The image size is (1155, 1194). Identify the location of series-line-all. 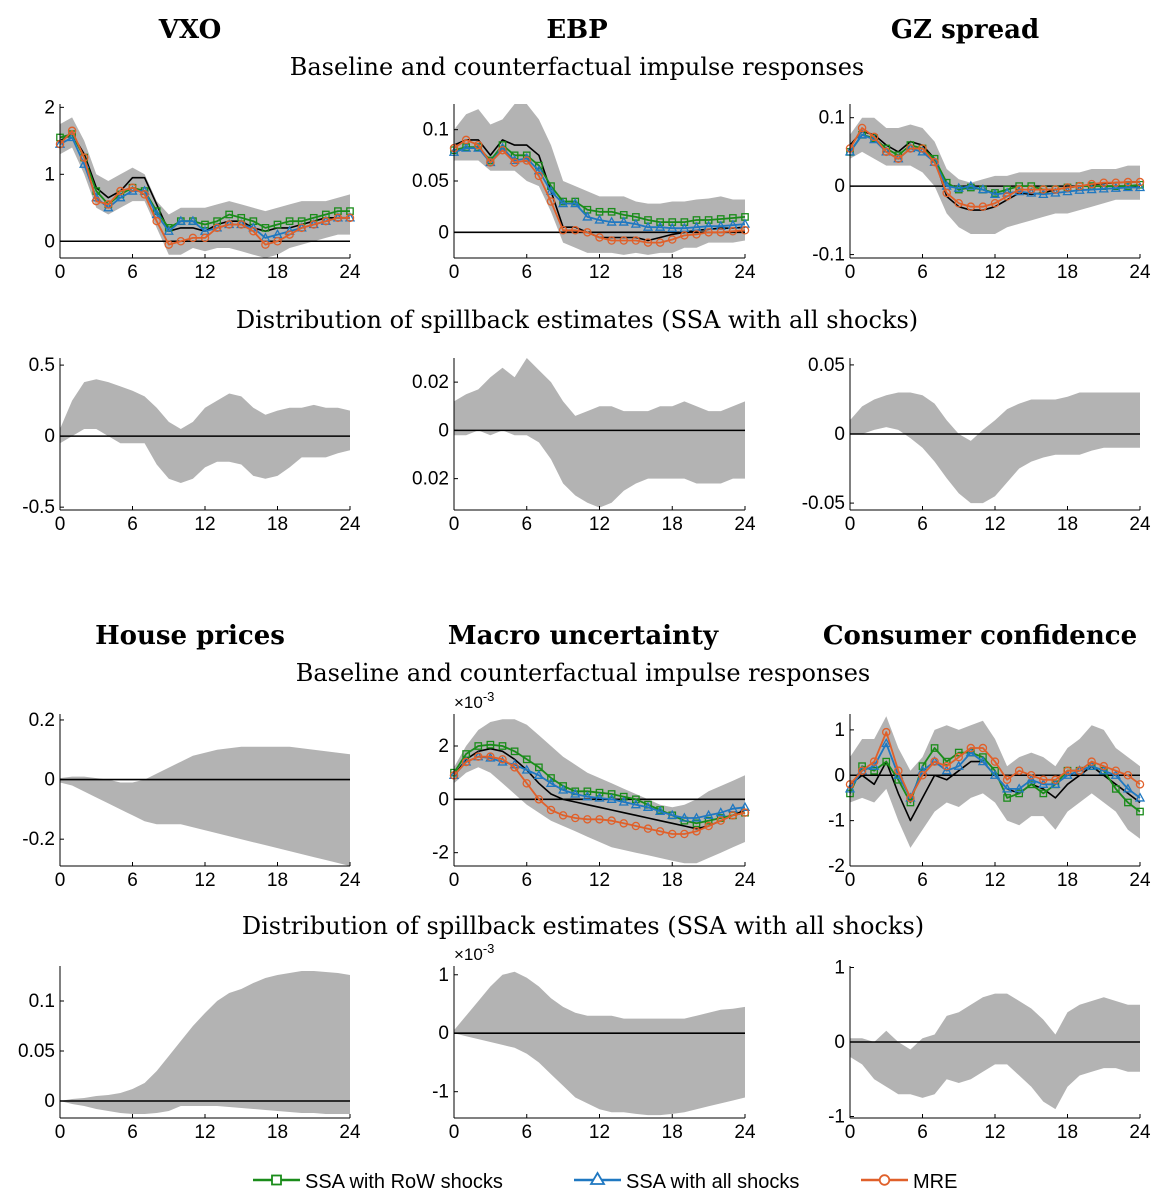
(995, 770).